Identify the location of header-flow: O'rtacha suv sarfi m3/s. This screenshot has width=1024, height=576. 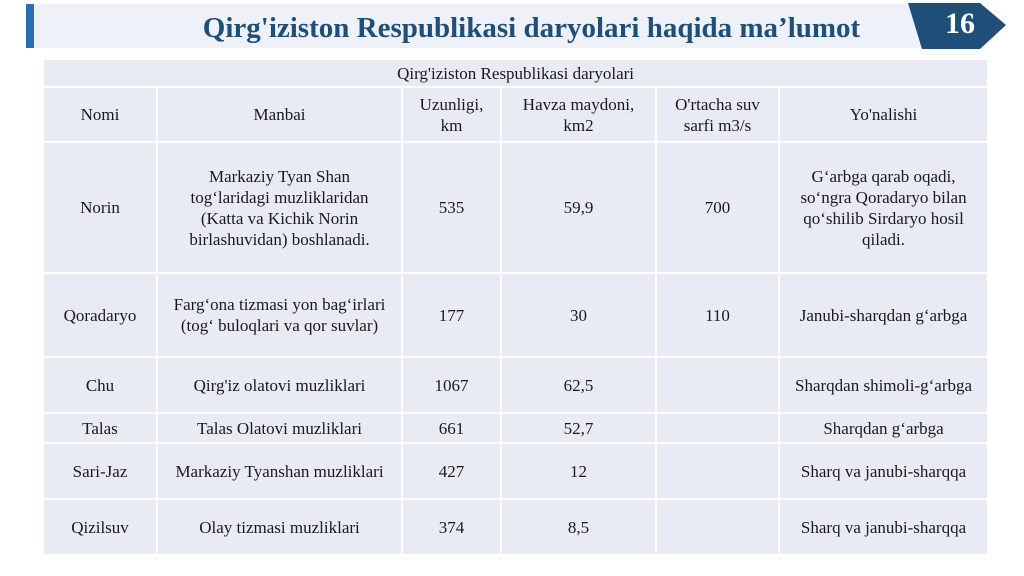
(717, 114).